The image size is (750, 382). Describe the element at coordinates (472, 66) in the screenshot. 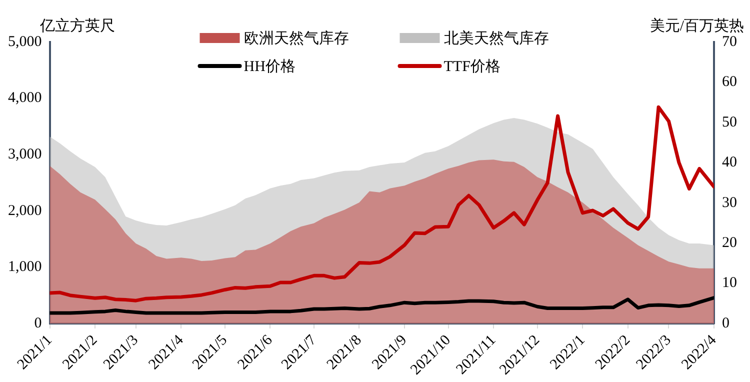

I see `legend-label: TTF价格` at that location.